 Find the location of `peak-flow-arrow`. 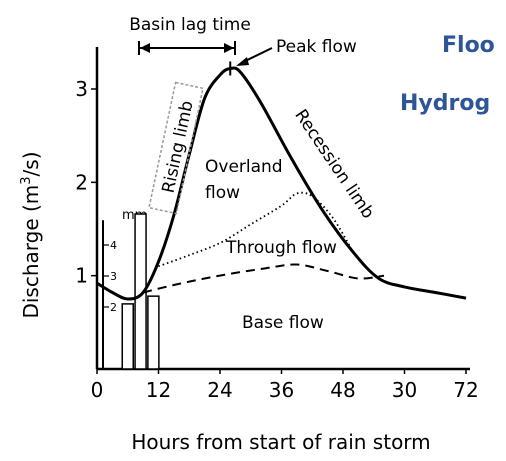

peak-flow-arrow is located at coordinates (254, 56).